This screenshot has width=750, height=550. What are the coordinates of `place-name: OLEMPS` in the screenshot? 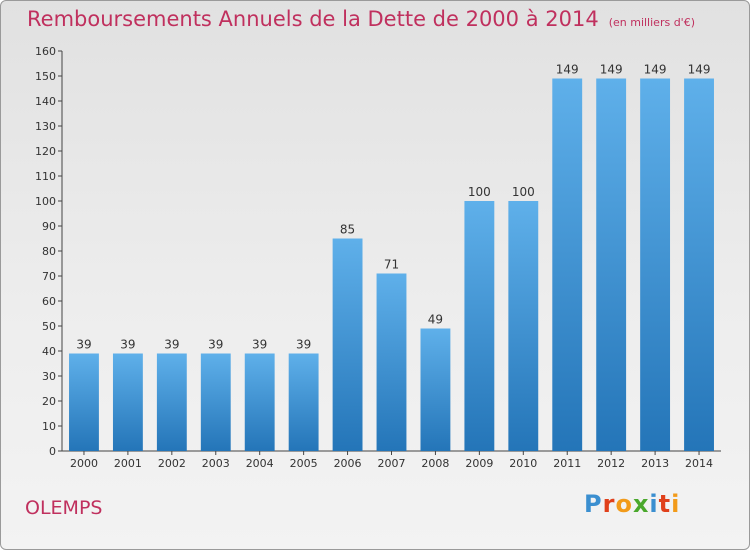 It's located at (64, 508).